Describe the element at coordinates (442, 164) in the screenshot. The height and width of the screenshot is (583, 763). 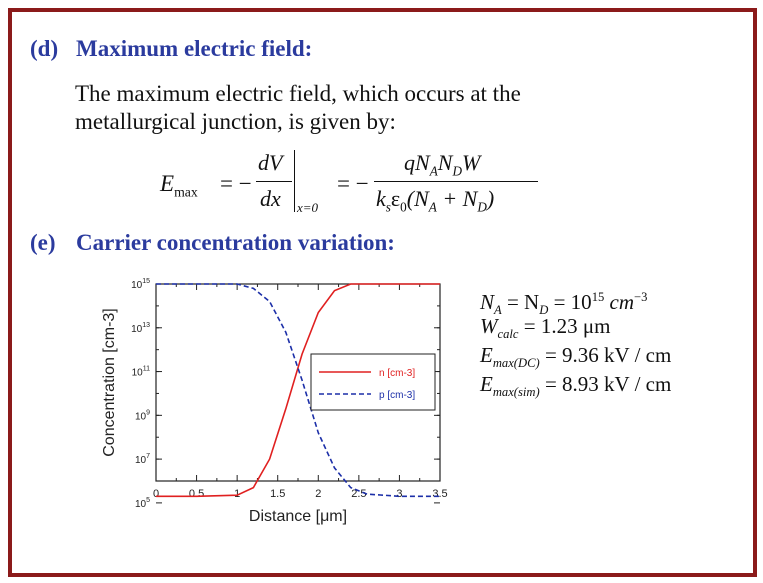
I see `eq-num-2: qNANDW` at that location.